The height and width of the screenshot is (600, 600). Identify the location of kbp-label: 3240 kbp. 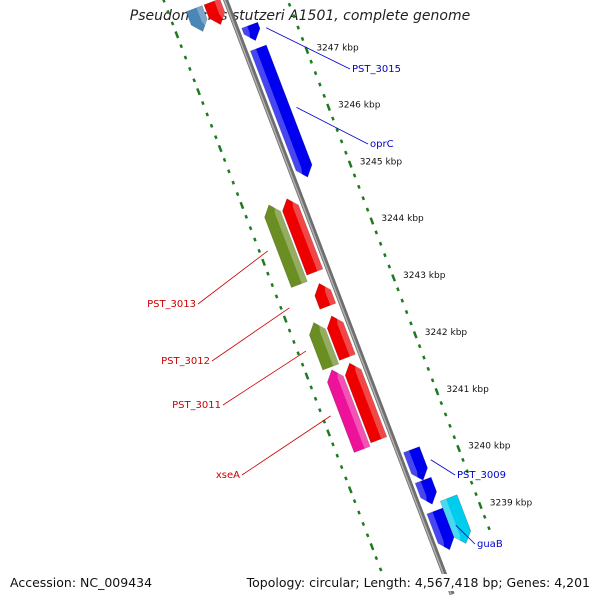
(489, 447).